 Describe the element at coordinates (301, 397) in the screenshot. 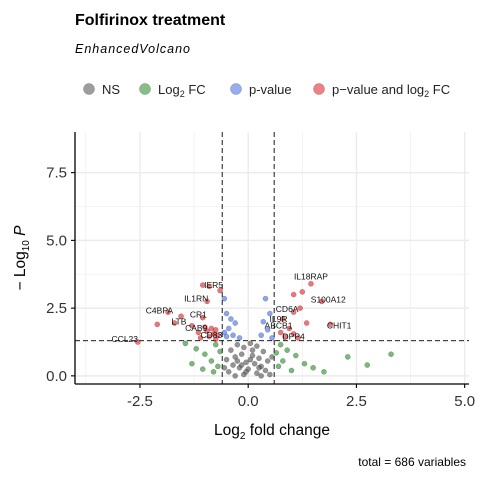

I see `x-ticks: -2.5 0.0 2.5 5.0` at that location.